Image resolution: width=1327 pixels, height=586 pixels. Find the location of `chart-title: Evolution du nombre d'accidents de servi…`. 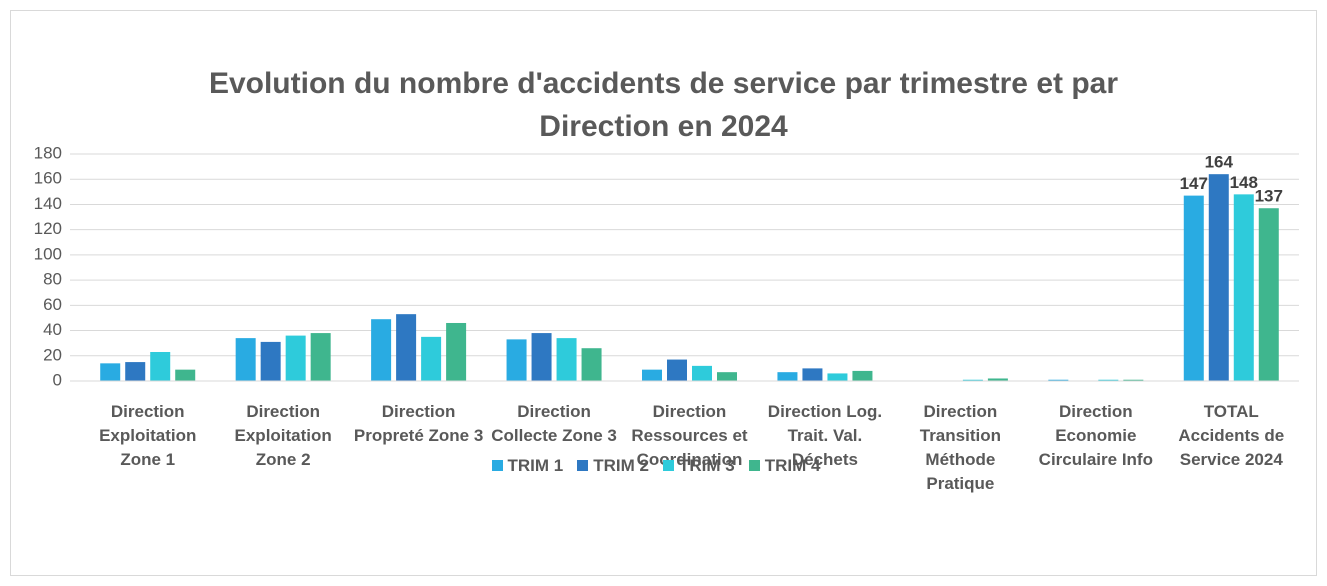

chart-title: Evolution du nombre d'accidents de servi… is located at coordinates (663, 105).